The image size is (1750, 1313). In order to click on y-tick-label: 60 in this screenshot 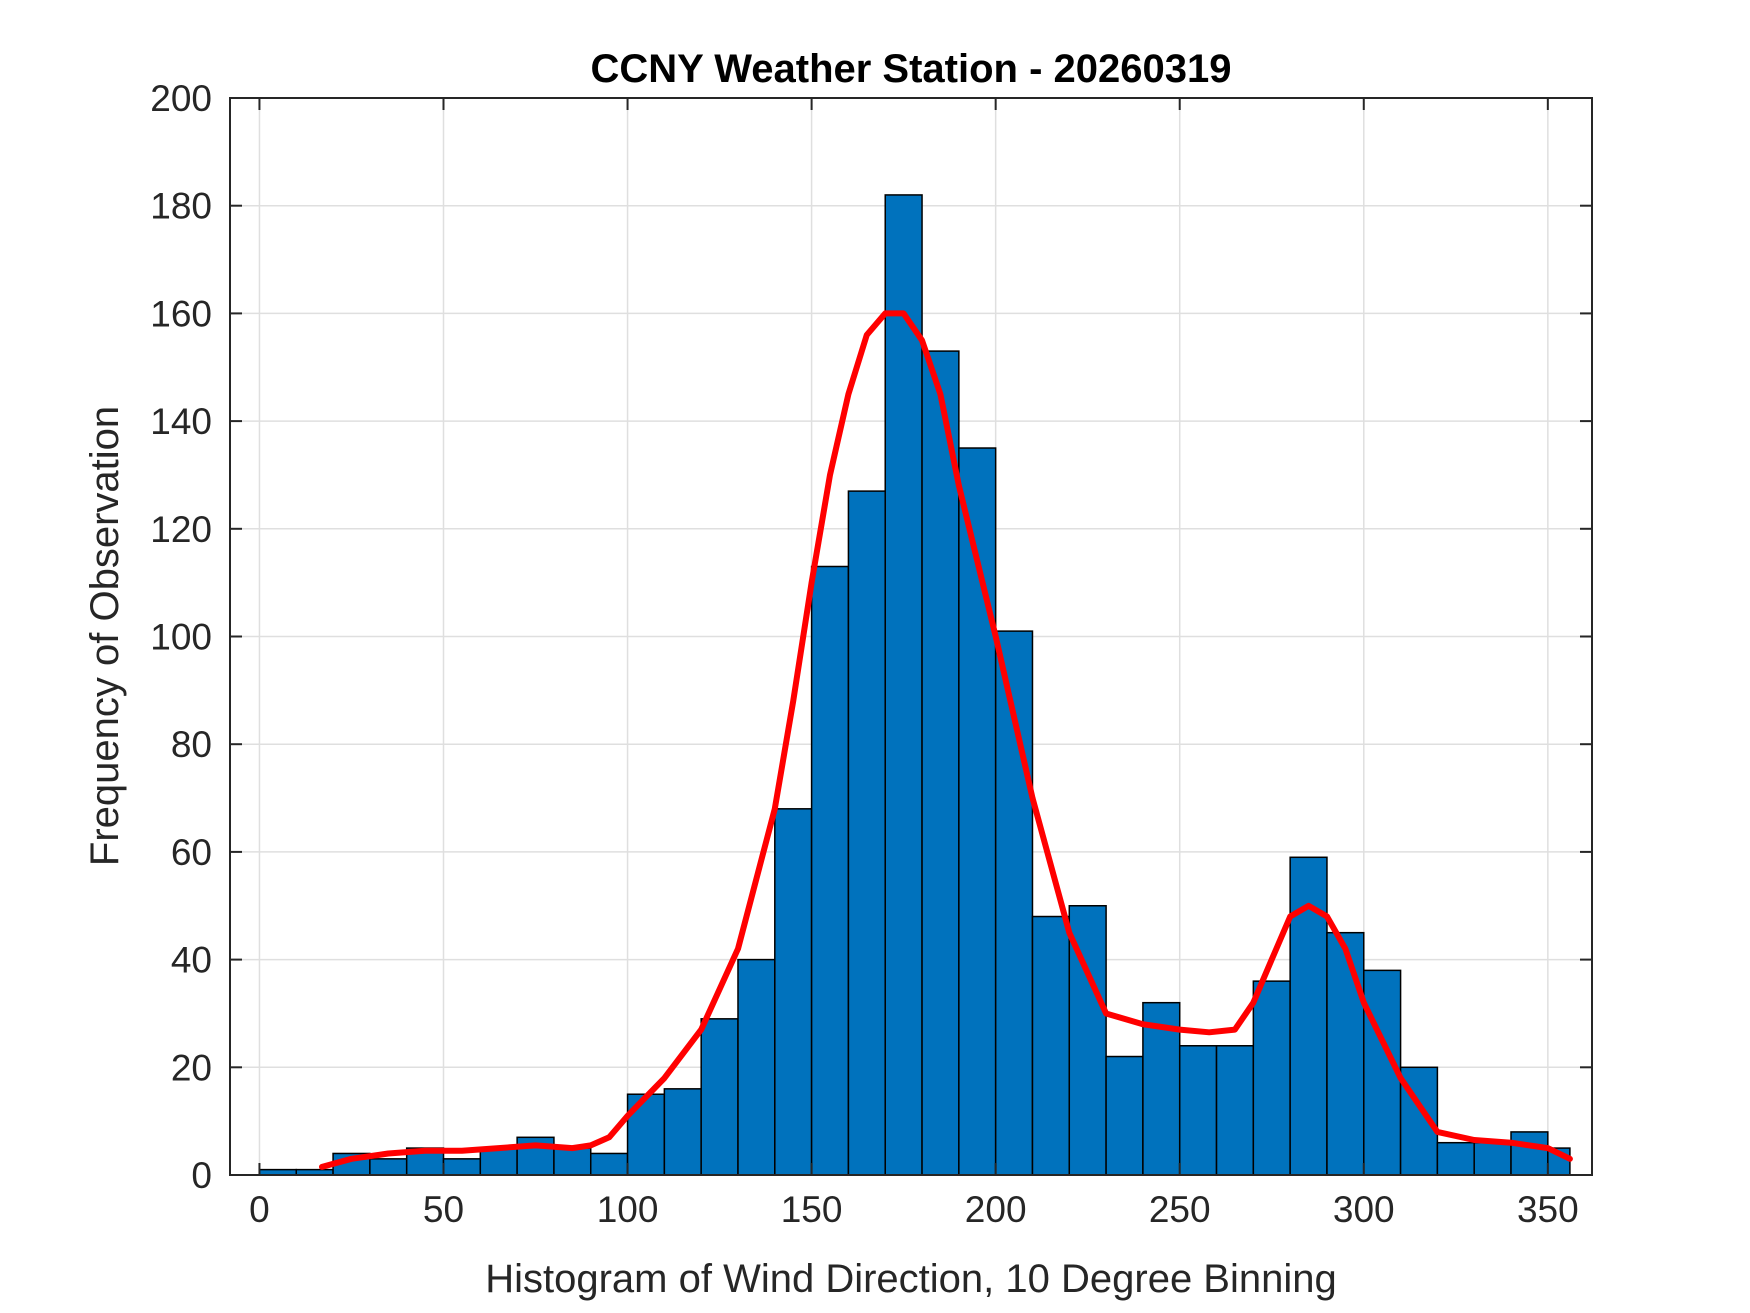, I will do `click(191, 852)`.